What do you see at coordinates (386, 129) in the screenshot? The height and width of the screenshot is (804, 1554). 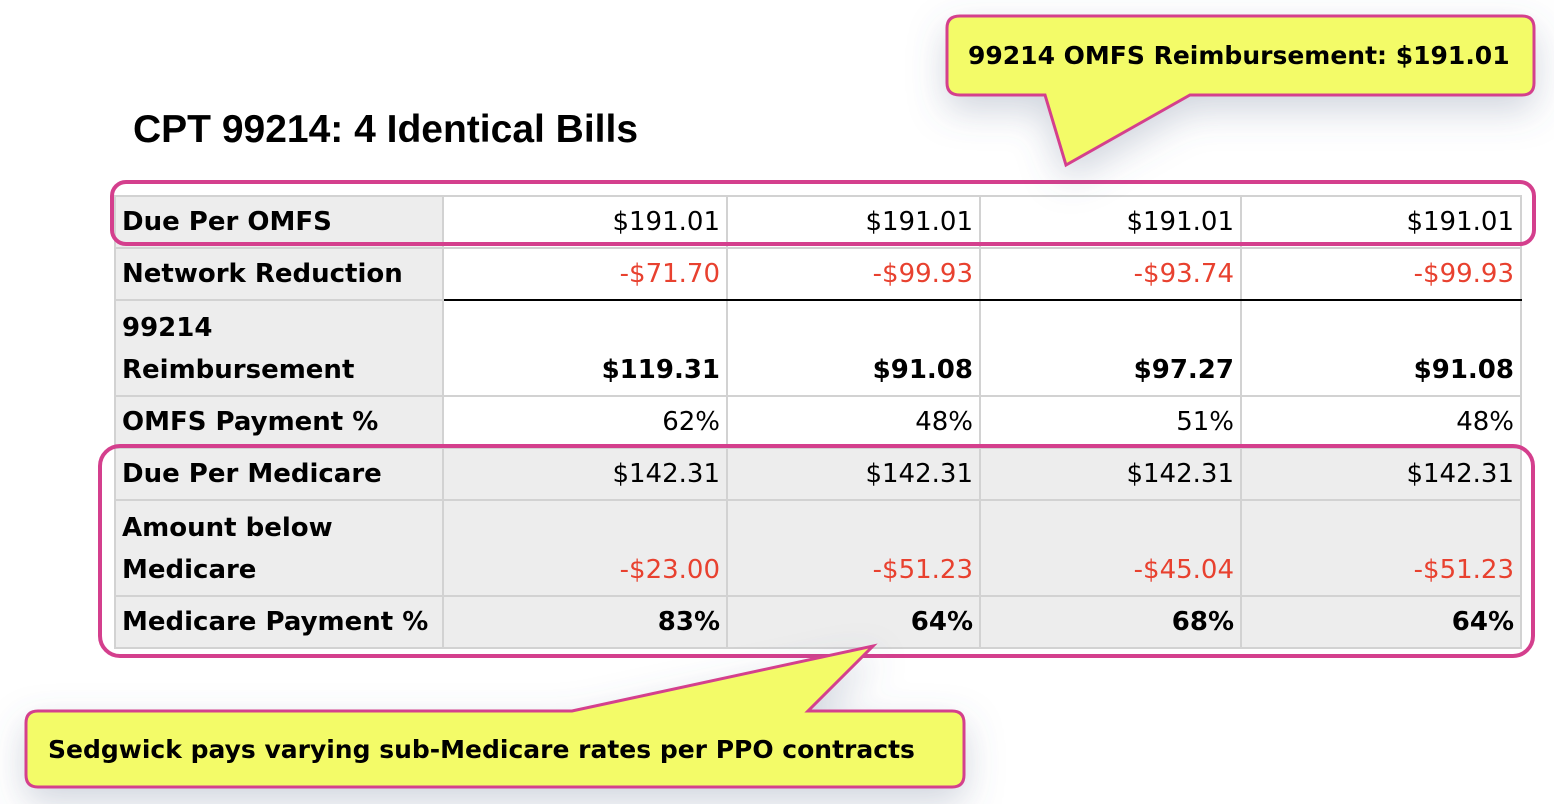 I see `page-title: CPT 99214: 4 Identical Bills` at bounding box center [386, 129].